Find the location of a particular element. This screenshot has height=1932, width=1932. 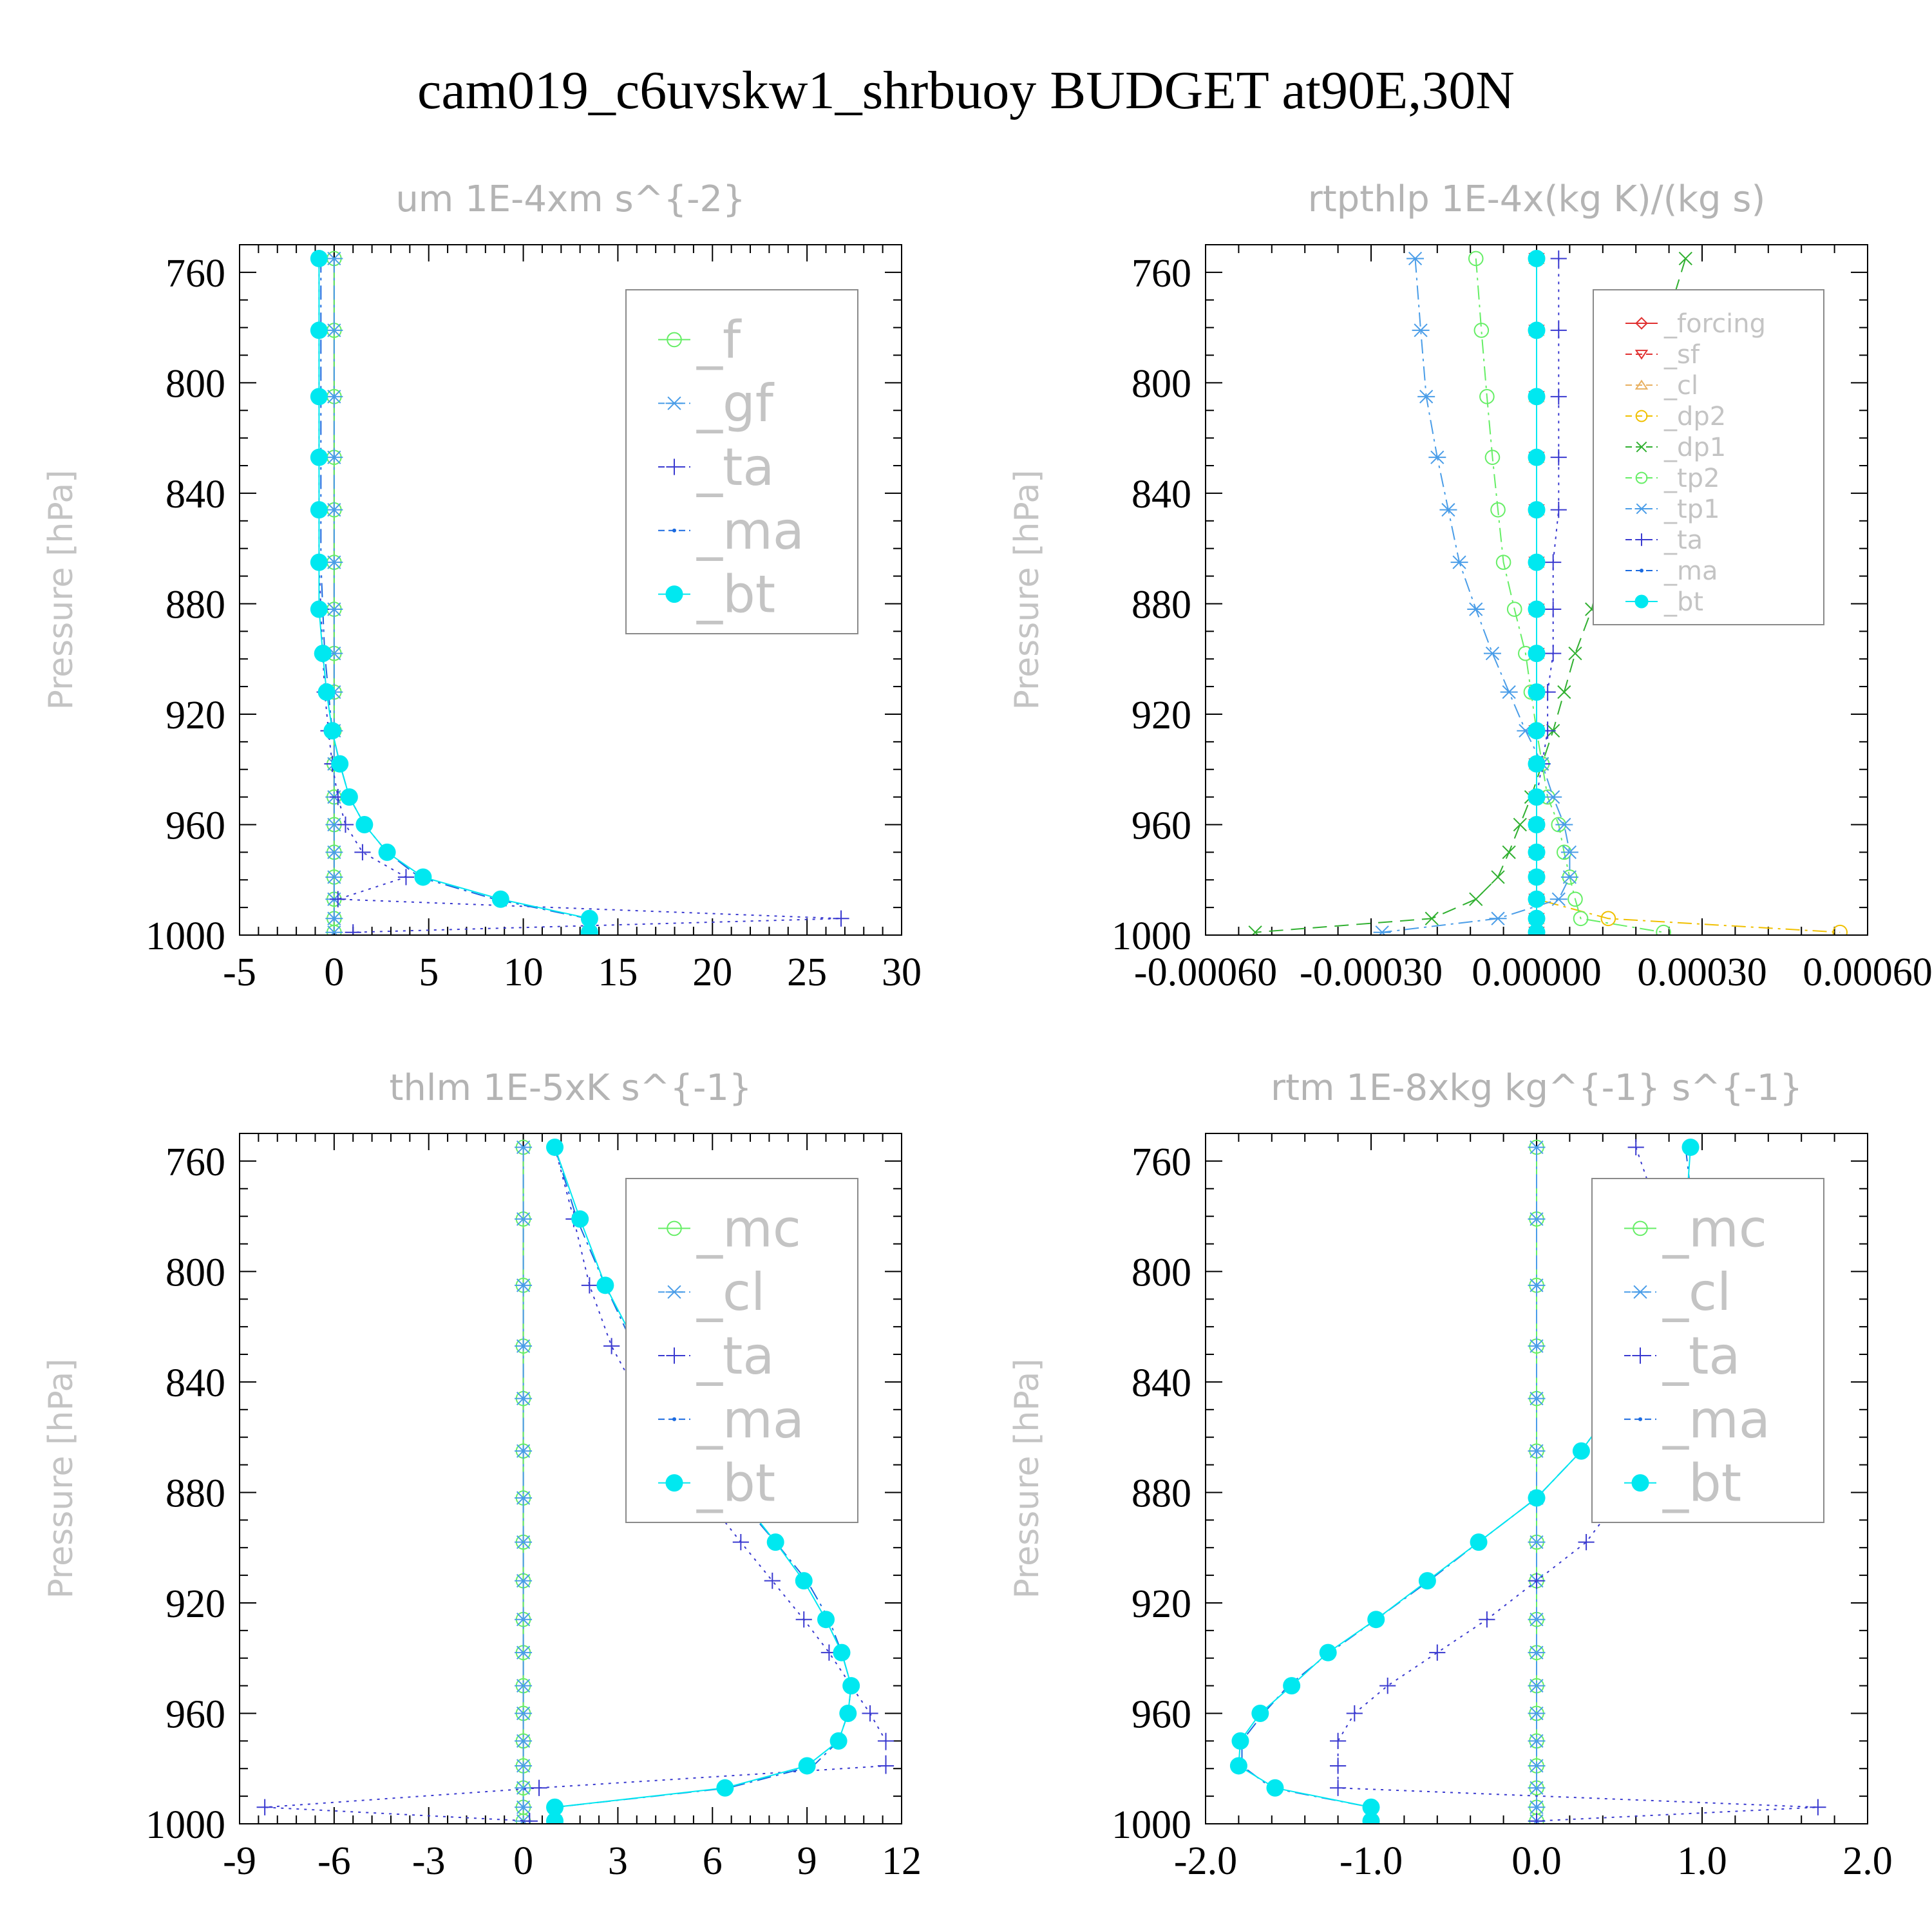

legend-label: _gf is located at coordinates (735, 403).